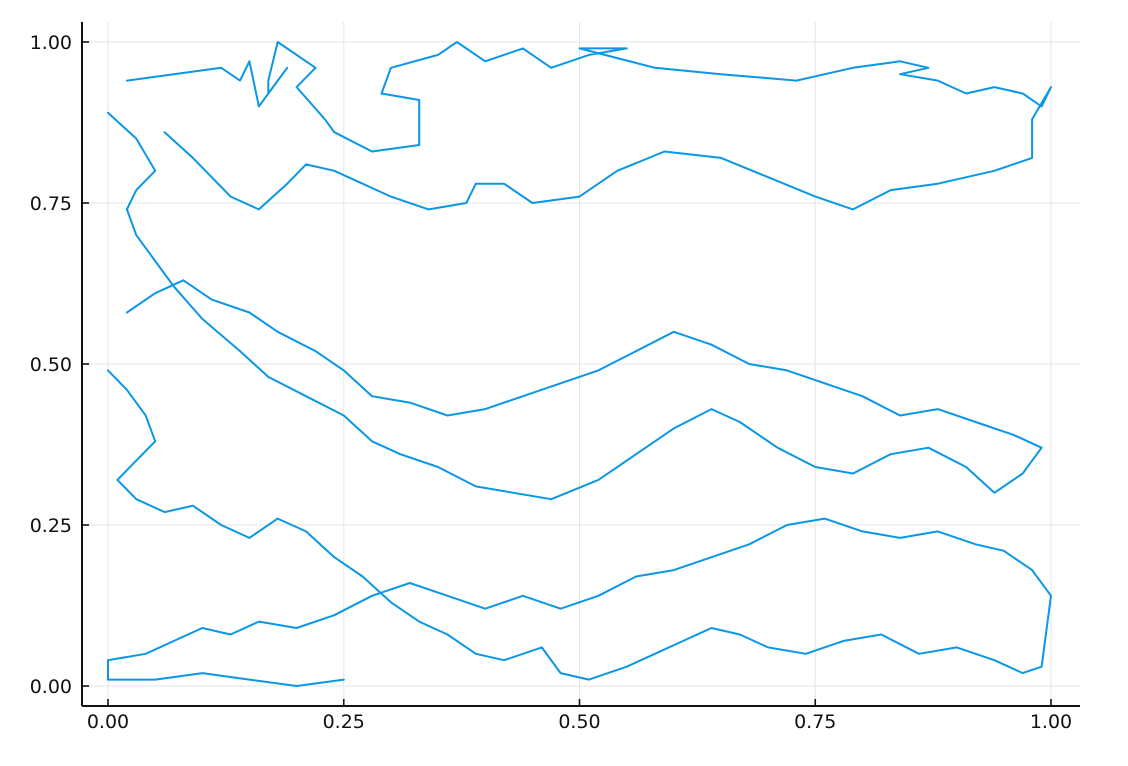  What do you see at coordinates (108, 722) in the screenshot?
I see `x-tick-label-0: 0.00` at bounding box center [108, 722].